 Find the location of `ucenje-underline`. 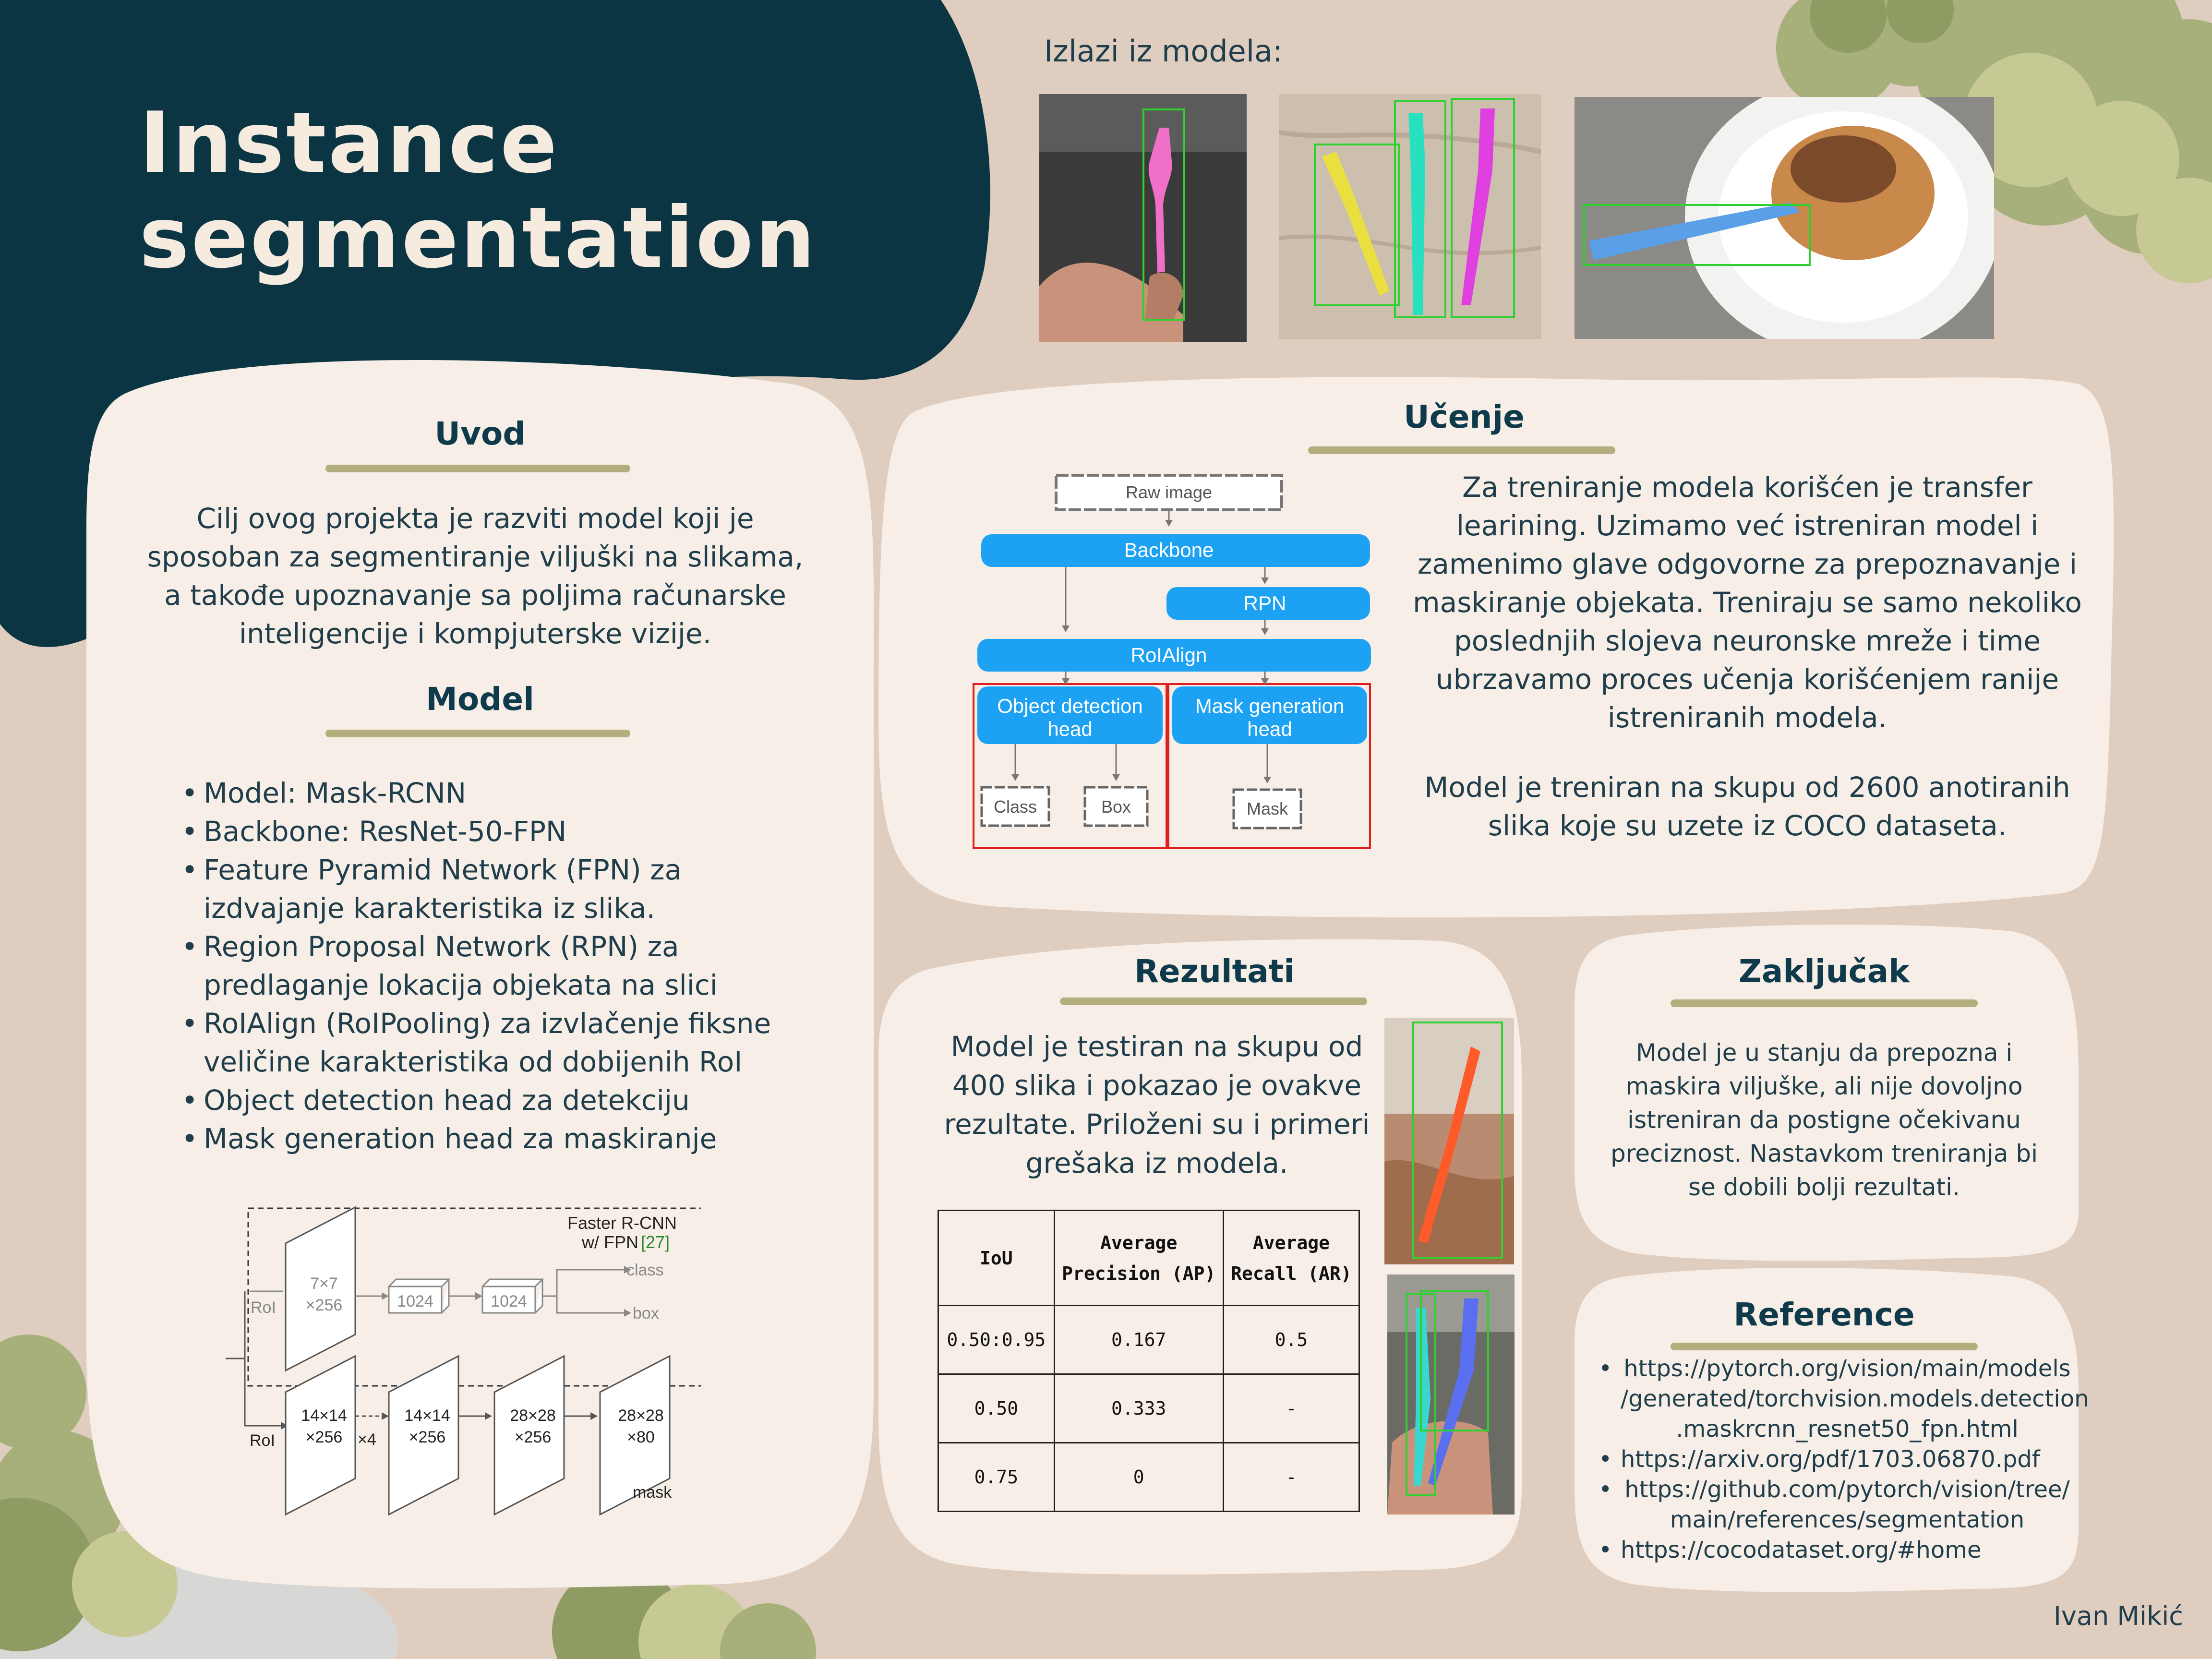

ucenje-underline is located at coordinates (1462, 450).